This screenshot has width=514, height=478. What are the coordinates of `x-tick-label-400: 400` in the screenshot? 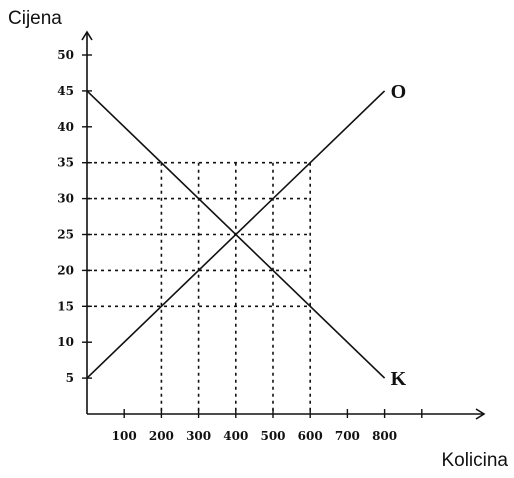 It's located at (235, 436).